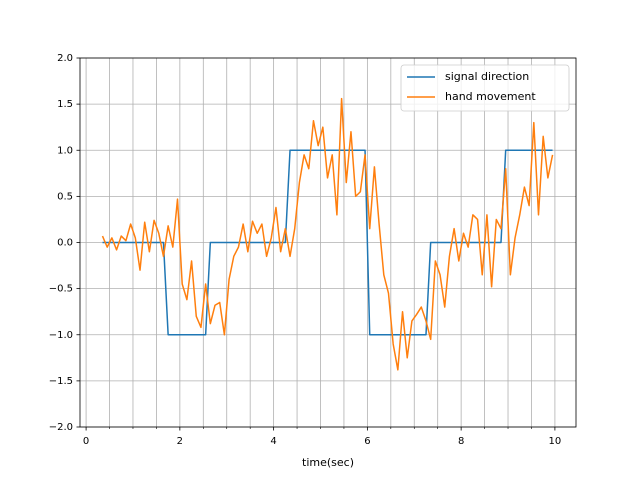 The image size is (640, 480). I want to click on legend: signal direction hand movement, so click(485, 88).